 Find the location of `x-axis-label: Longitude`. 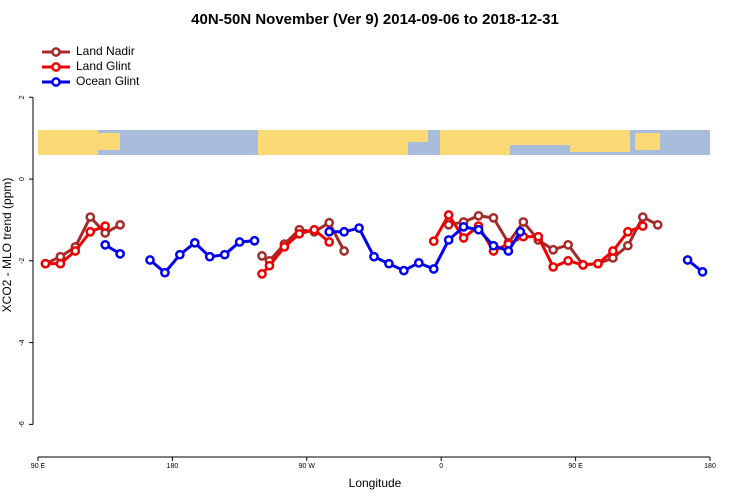

x-axis-label: Longitude is located at coordinates (375, 483).